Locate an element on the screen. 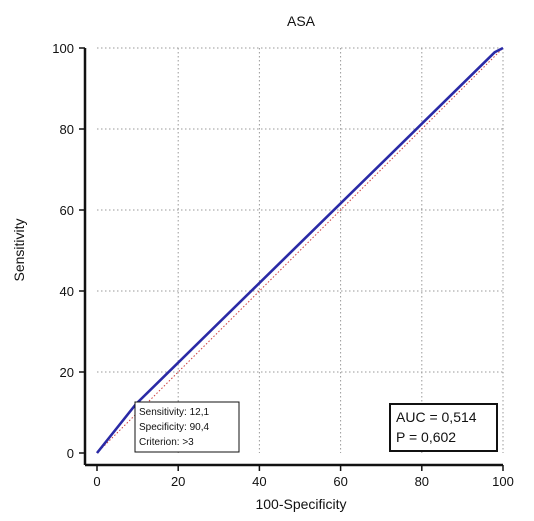  criterion-specificity: Specificity: 90,4 is located at coordinates (174, 427).